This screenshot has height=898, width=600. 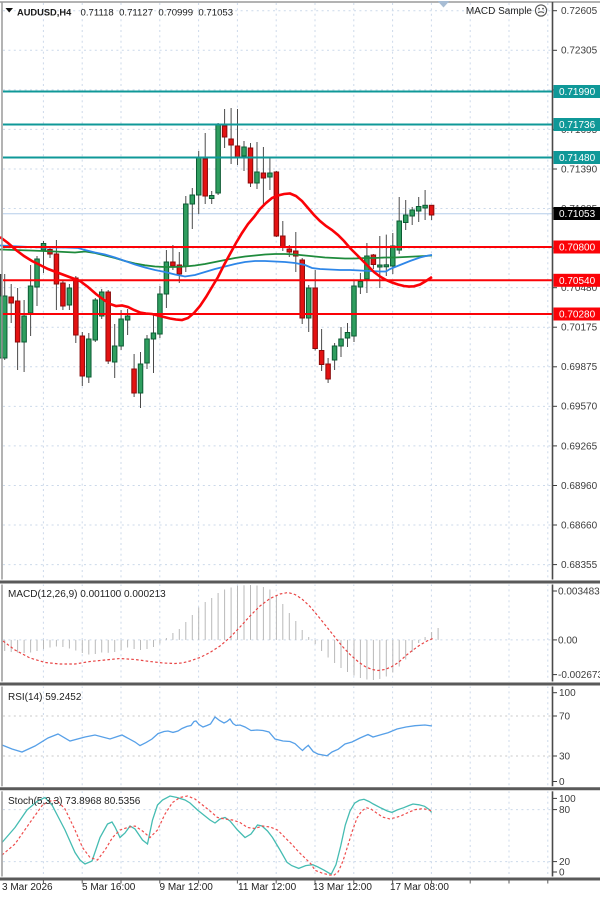 What do you see at coordinates (565, 756) in the screenshot?
I see `svg-text: 30` at bounding box center [565, 756].